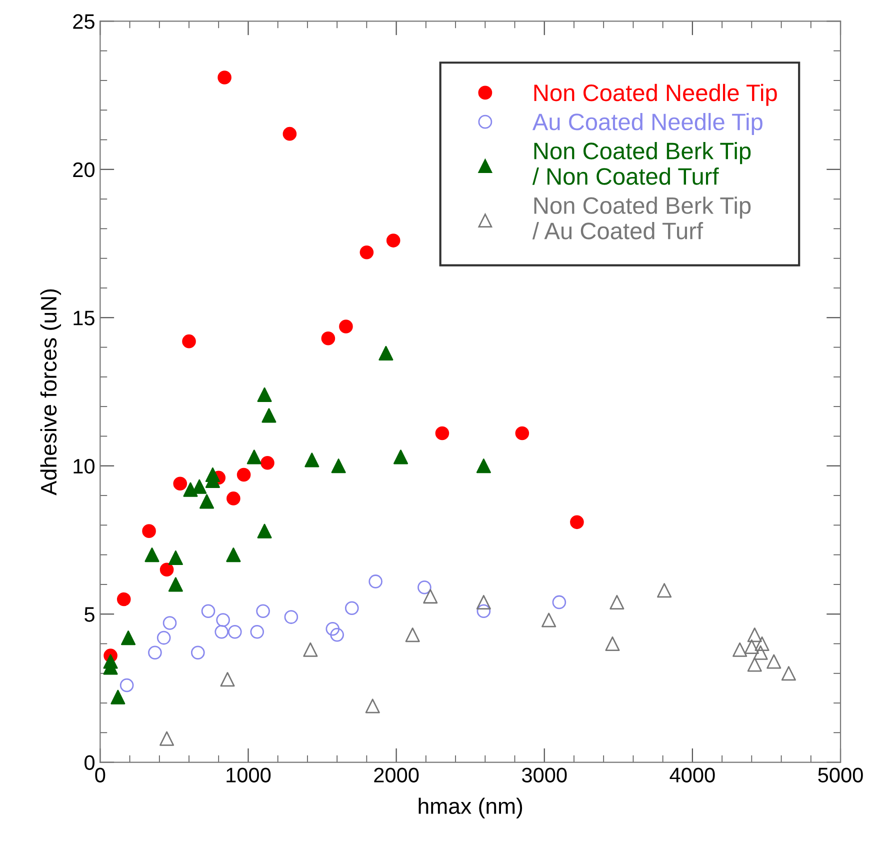 Image resolution: width=871 pixels, height=847 pixels. What do you see at coordinates (84, 318) in the screenshot?
I see `y-tick-label: 15` at bounding box center [84, 318].